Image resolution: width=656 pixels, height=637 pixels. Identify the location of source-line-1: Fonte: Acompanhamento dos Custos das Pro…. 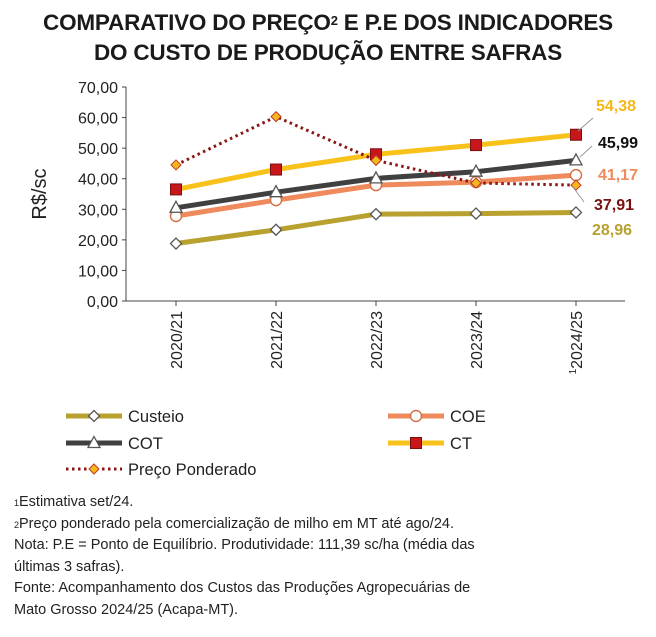
(242, 588).